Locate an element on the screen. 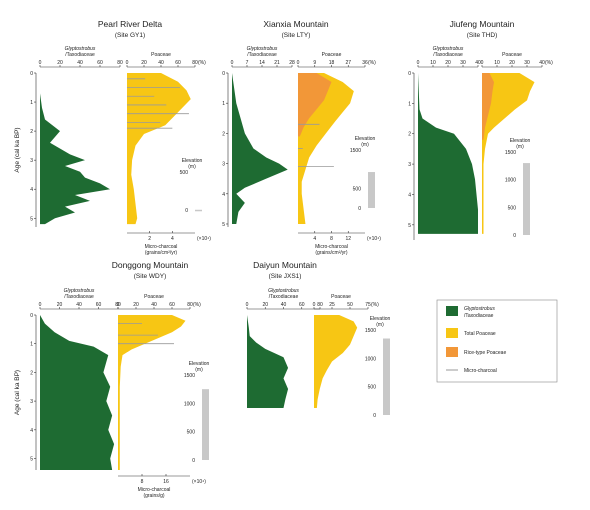 Image resolution: width=590 pixels, height=510 pixels. glypto-tick-label: 21 is located at coordinates (277, 63).